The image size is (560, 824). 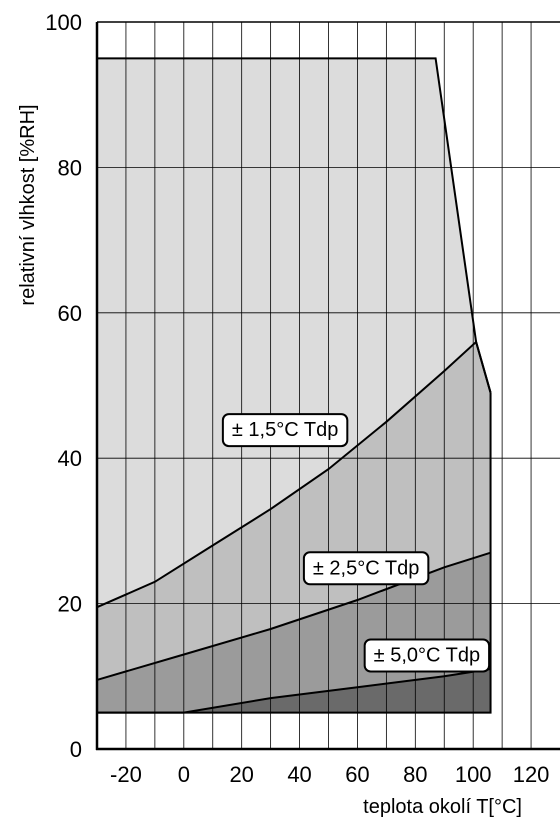 I want to click on region-label-text: ± 1,5°C Tdp, so click(x=285, y=430).